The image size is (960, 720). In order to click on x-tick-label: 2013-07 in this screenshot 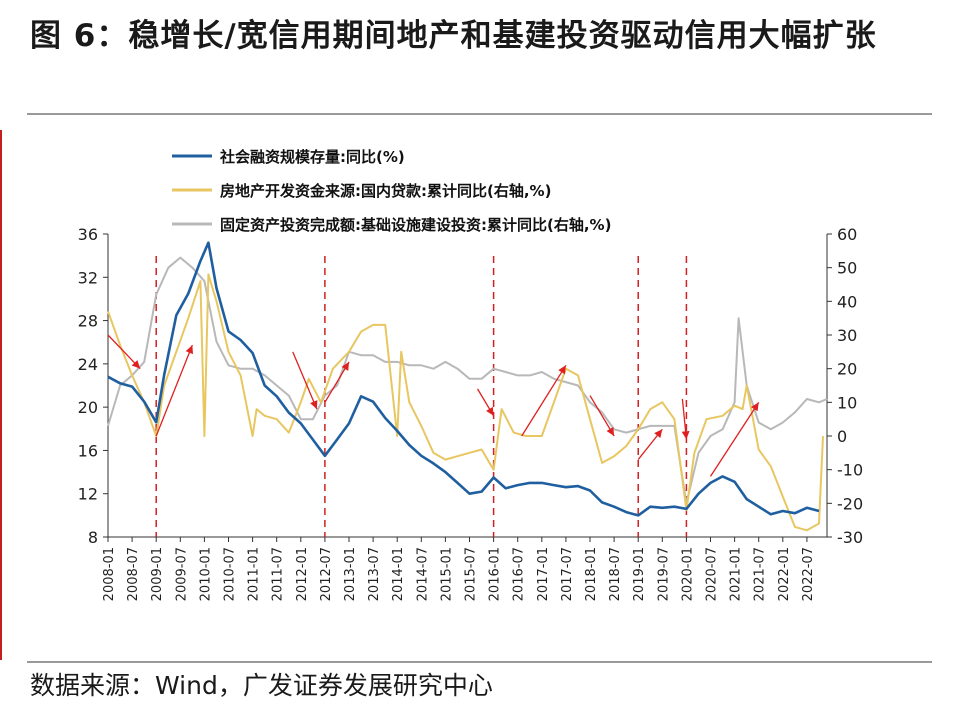, I will do `click(374, 574)`.